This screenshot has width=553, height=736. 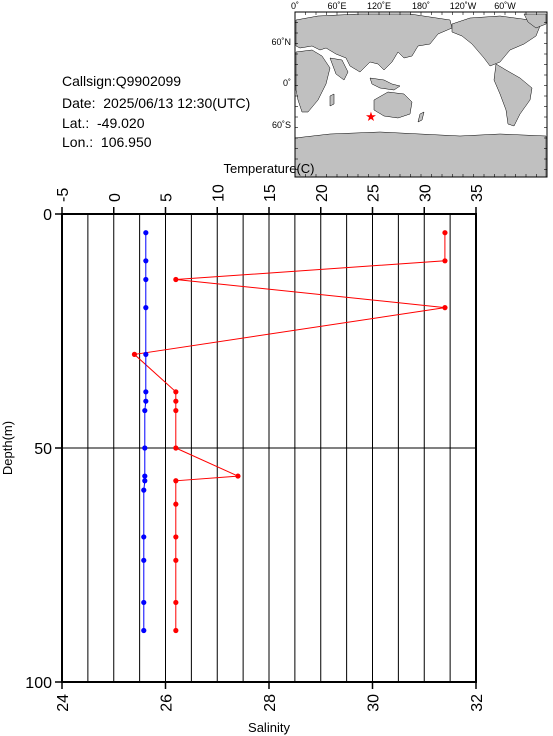 I want to click on top-axis-tick-label: -5, so click(x=63, y=195).